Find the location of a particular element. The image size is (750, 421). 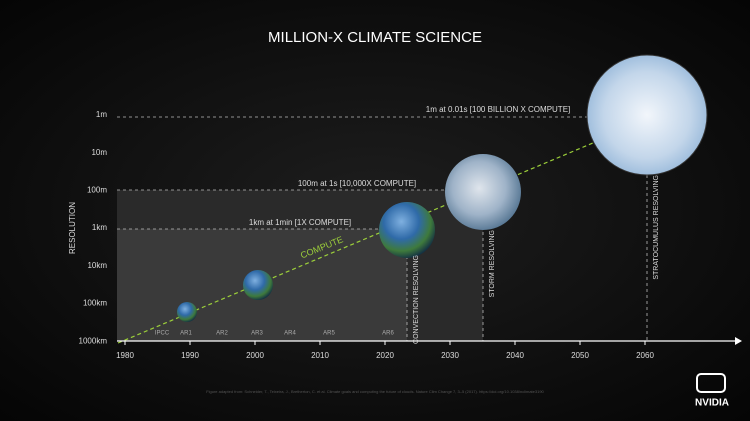

report-label: AR5 is located at coordinates (329, 334).